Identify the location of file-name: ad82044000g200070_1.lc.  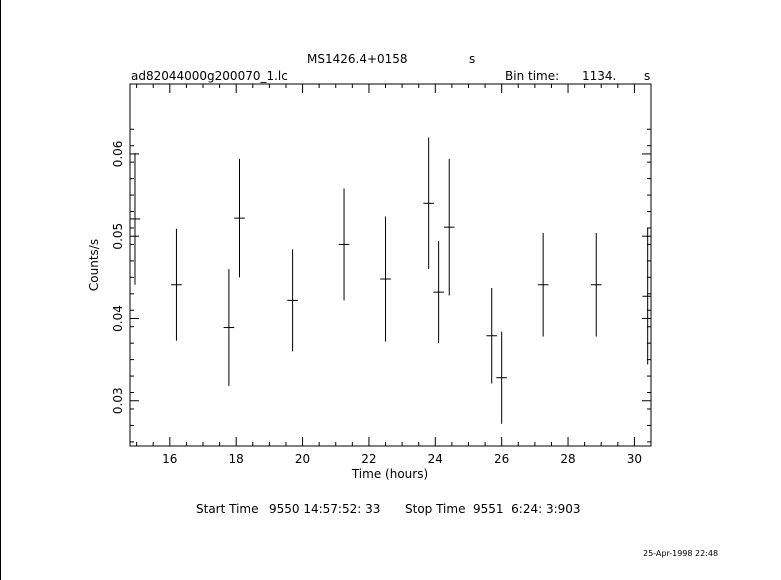
(209, 76).